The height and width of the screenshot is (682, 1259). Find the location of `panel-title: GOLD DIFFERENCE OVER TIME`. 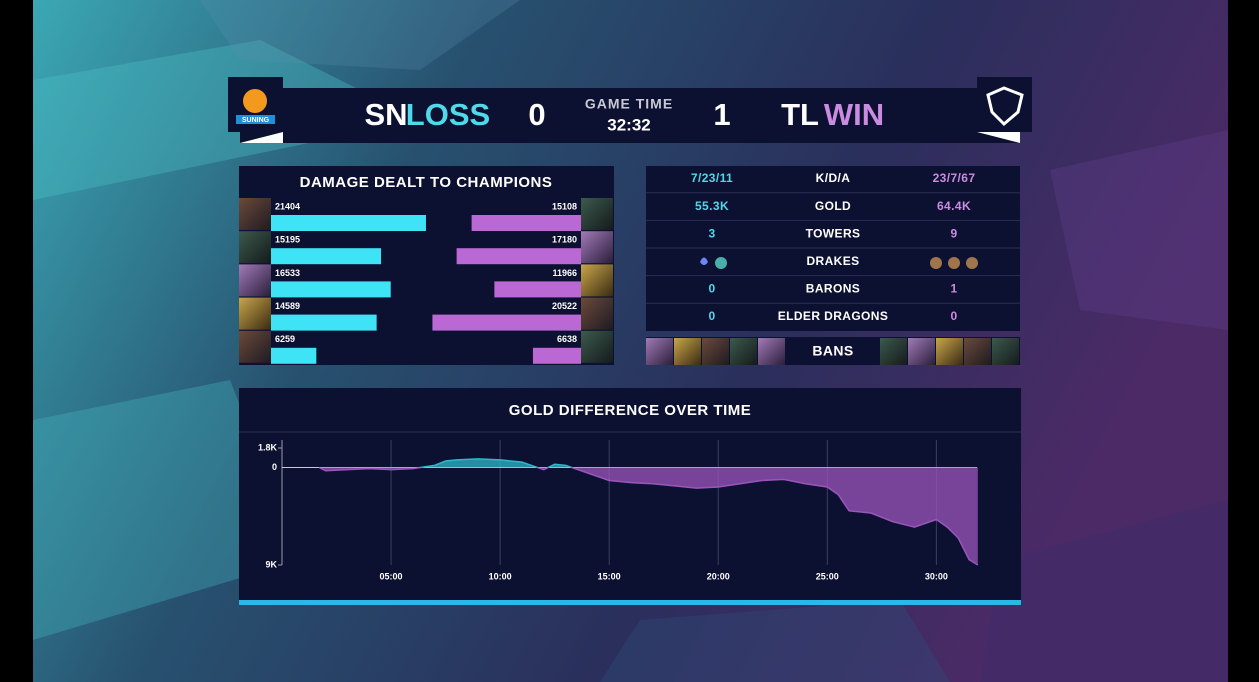

panel-title: GOLD DIFFERENCE OVER TIME is located at coordinates (630, 410).